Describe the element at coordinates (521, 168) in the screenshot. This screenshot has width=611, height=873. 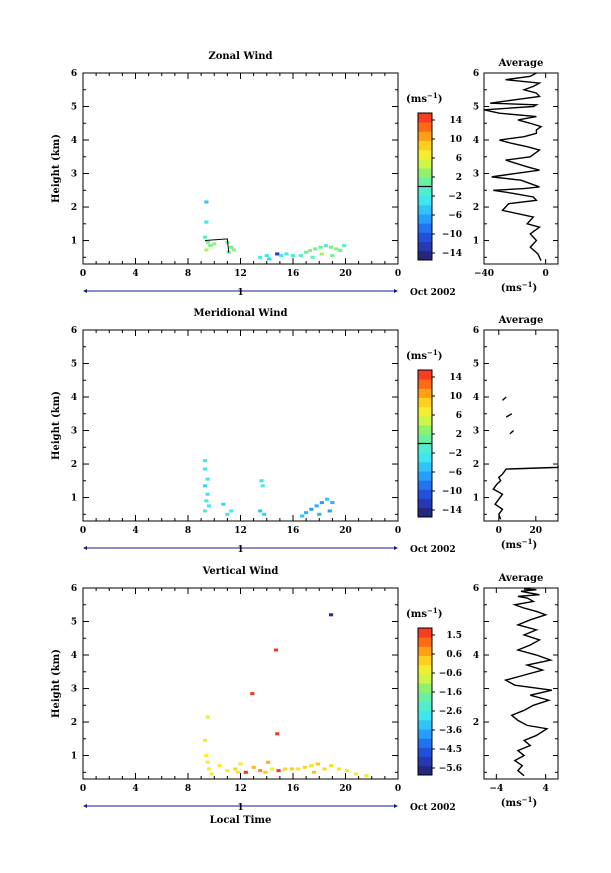
I see `profile-frame` at that location.